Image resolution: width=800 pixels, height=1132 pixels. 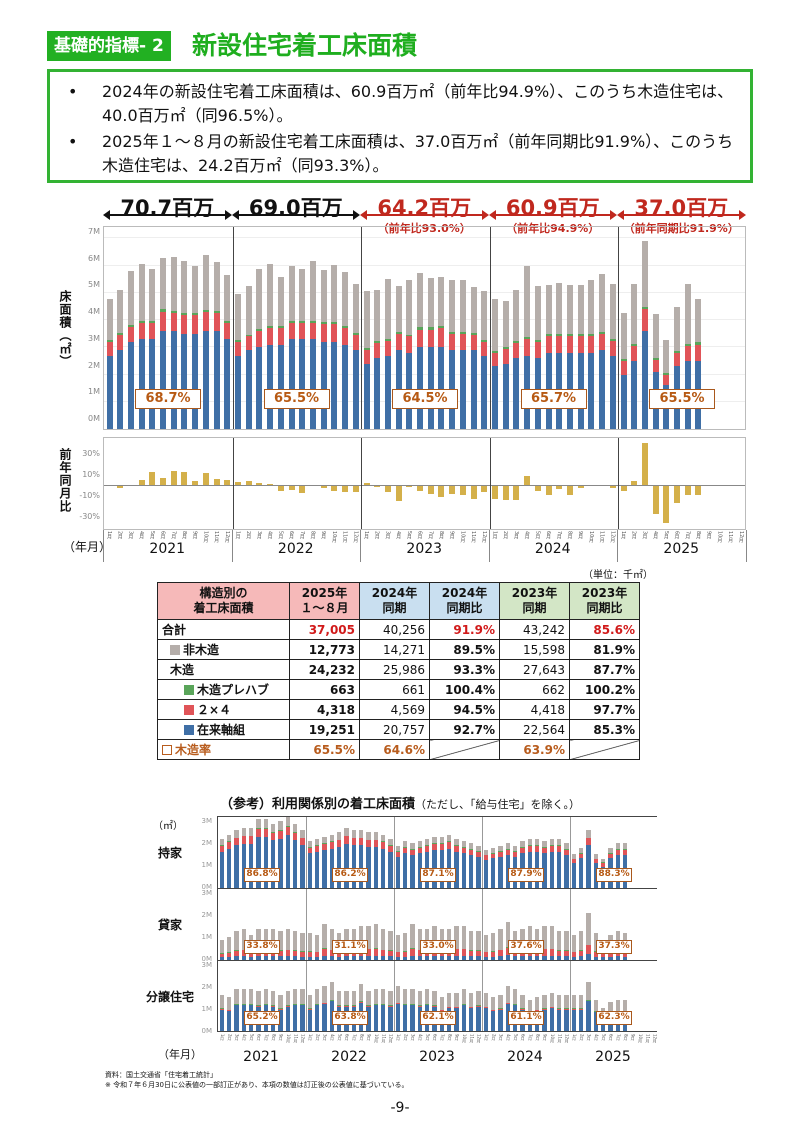 What do you see at coordinates (312, 535) in the screenshot?
I see `month-tick-label: 8月` at bounding box center [312, 535].